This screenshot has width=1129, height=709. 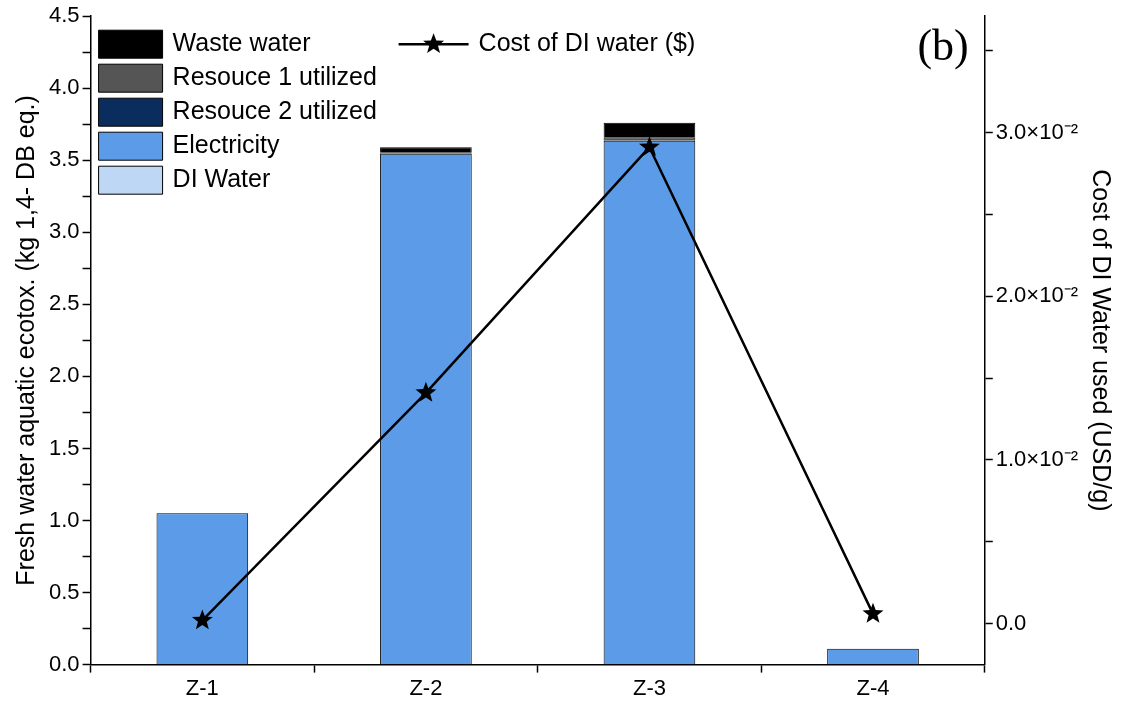 I want to click on bar, so click(x=426, y=150).